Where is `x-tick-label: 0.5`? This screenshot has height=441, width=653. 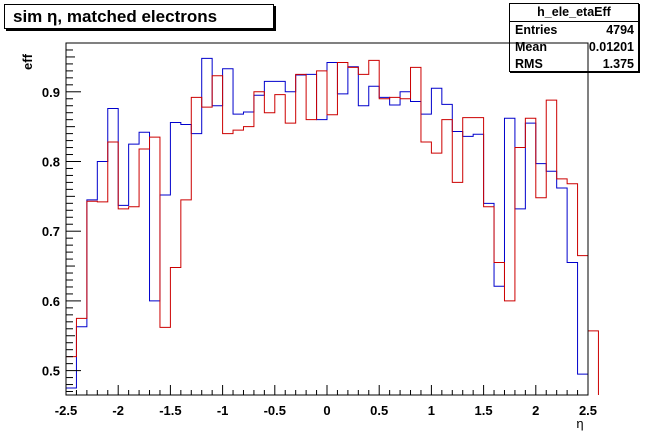
x-tick-label: 0.5 is located at coordinates (379, 410).